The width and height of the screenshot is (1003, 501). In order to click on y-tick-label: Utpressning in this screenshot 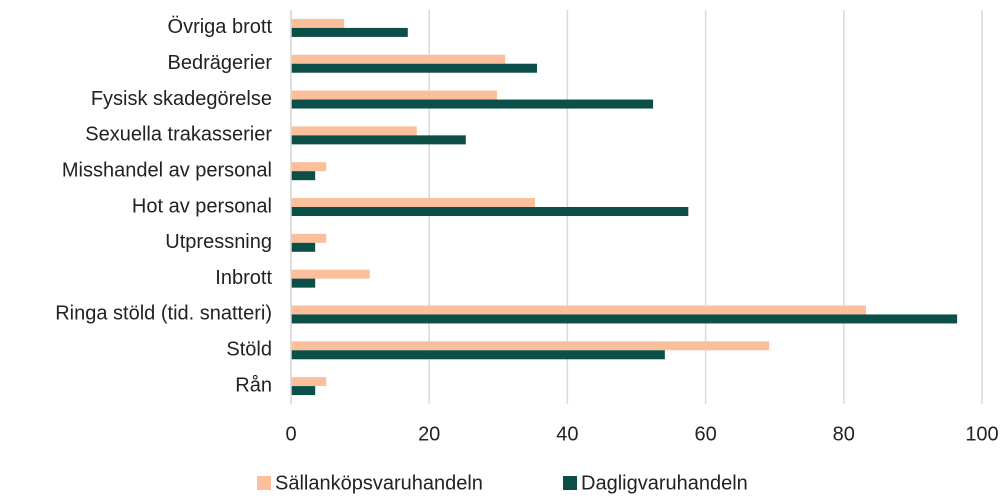, I will do `click(218, 242)`.